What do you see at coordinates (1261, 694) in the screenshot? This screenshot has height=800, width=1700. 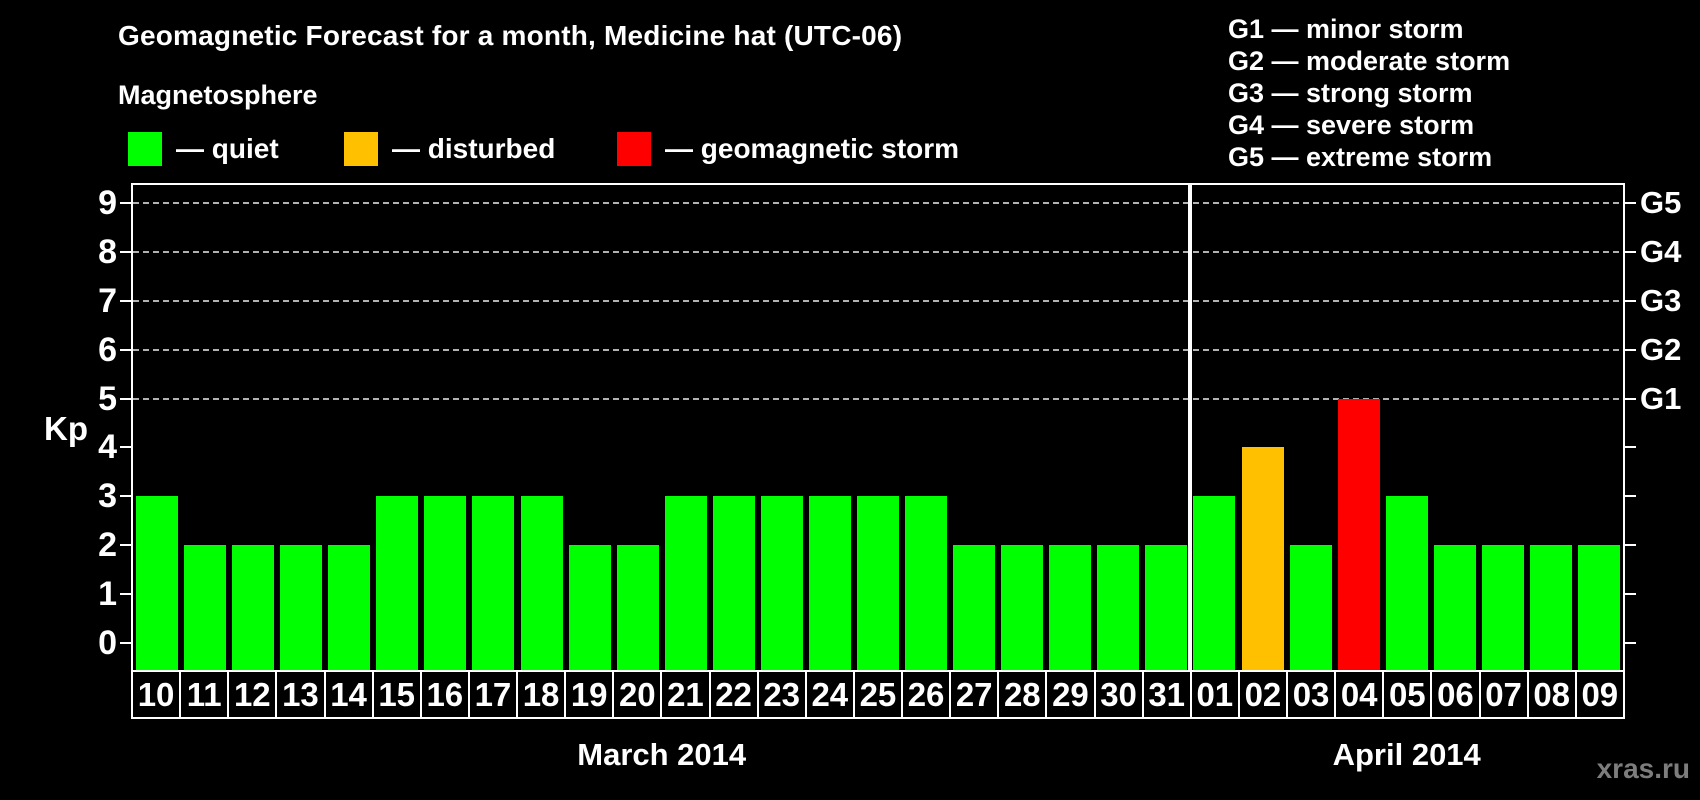 I see `day-label: 02` at bounding box center [1261, 694].